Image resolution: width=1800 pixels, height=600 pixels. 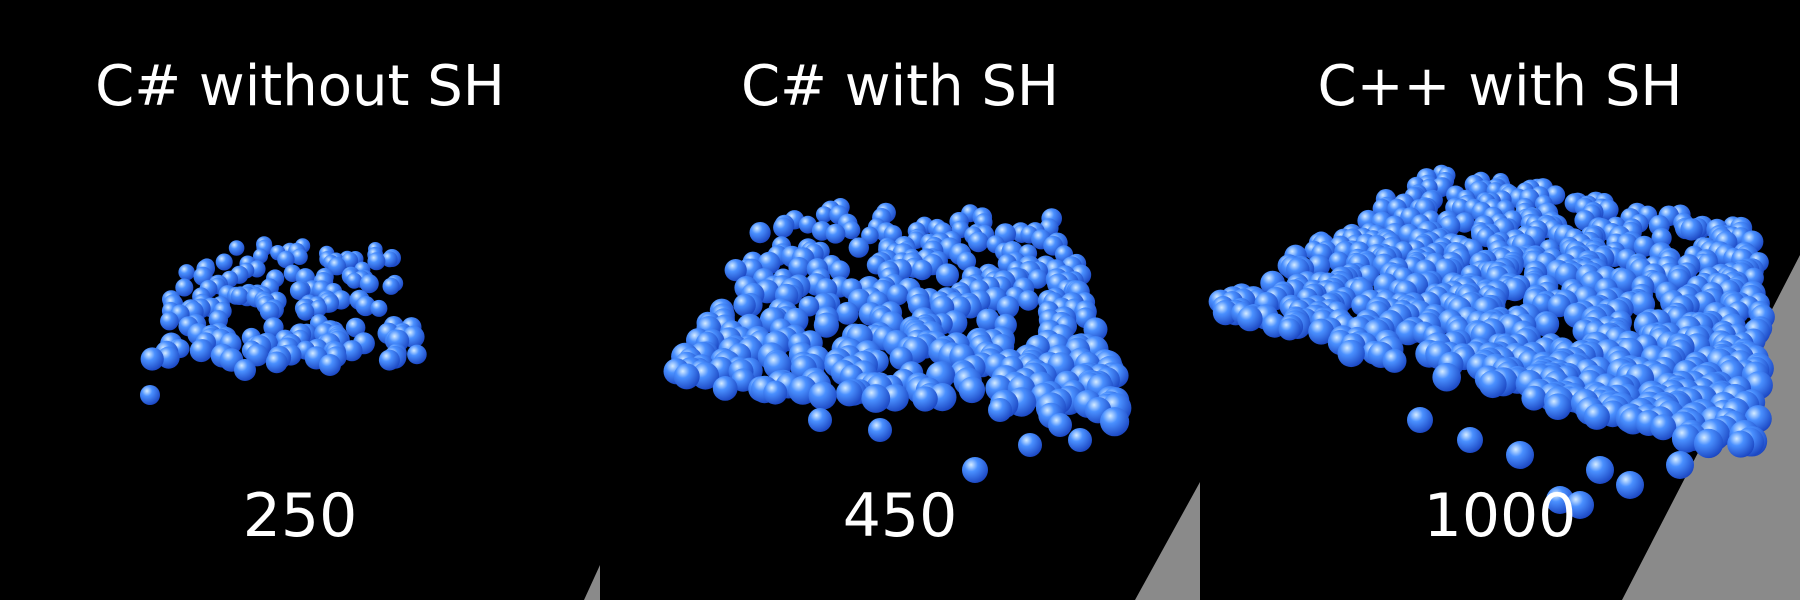 What do you see at coordinates (900, 86) in the screenshot?
I see `panel-title: C# with SH` at bounding box center [900, 86].